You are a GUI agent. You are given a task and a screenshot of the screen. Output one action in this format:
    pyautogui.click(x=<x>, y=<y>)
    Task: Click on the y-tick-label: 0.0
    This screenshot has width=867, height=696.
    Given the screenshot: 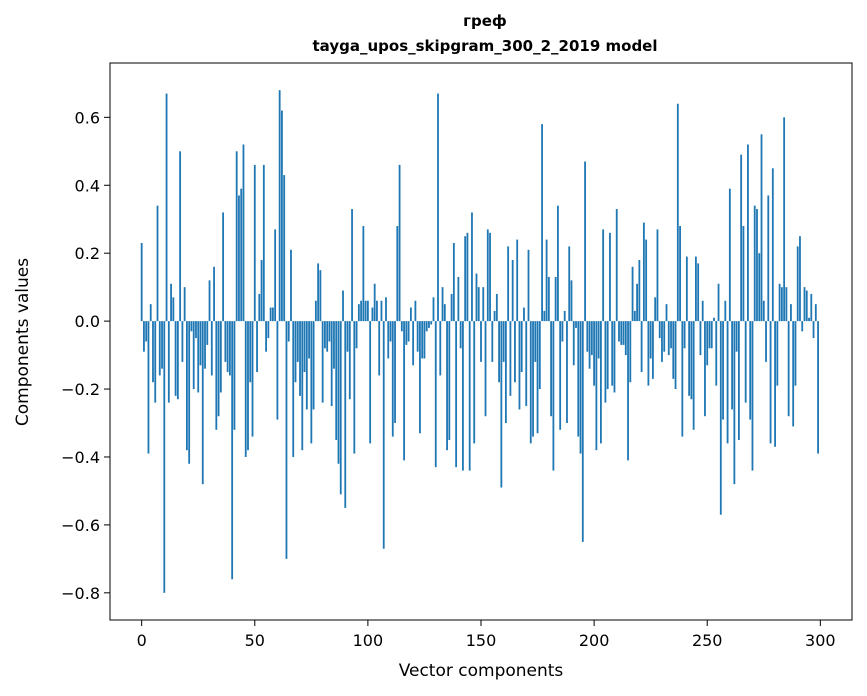 What is the action you would take?
    pyautogui.click(x=87, y=321)
    